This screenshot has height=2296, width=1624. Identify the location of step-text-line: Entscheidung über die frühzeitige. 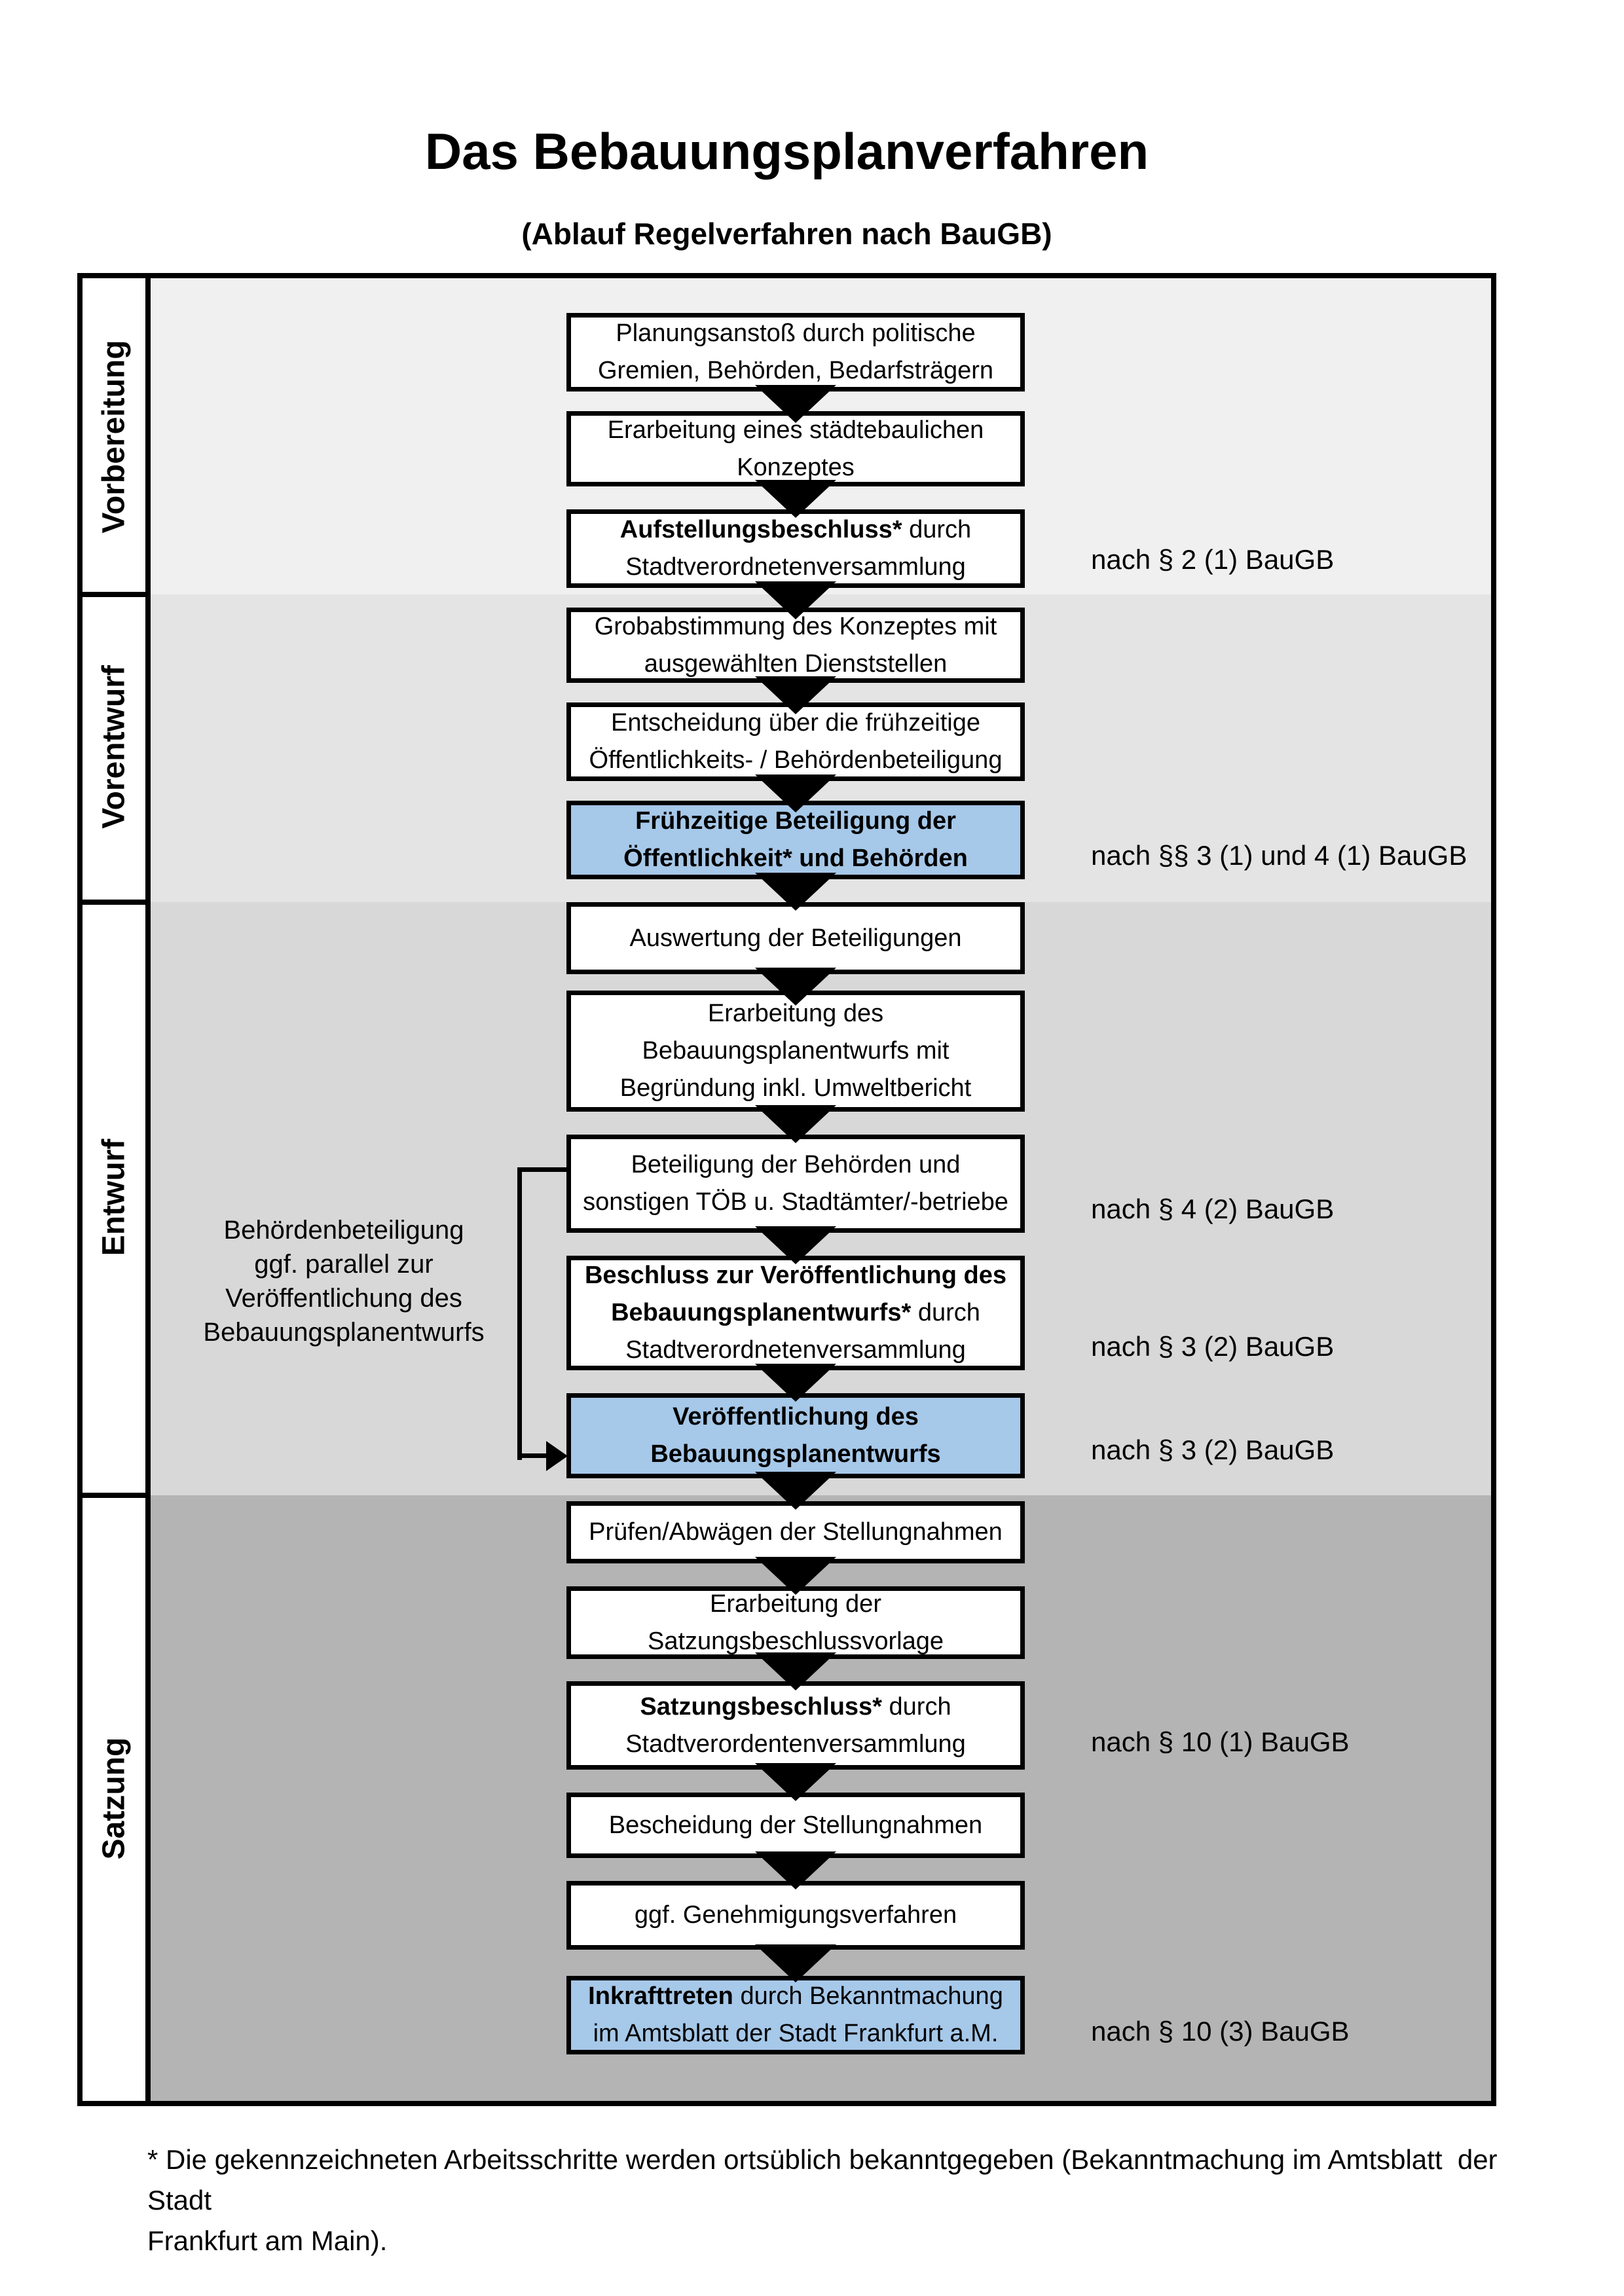
(795, 723).